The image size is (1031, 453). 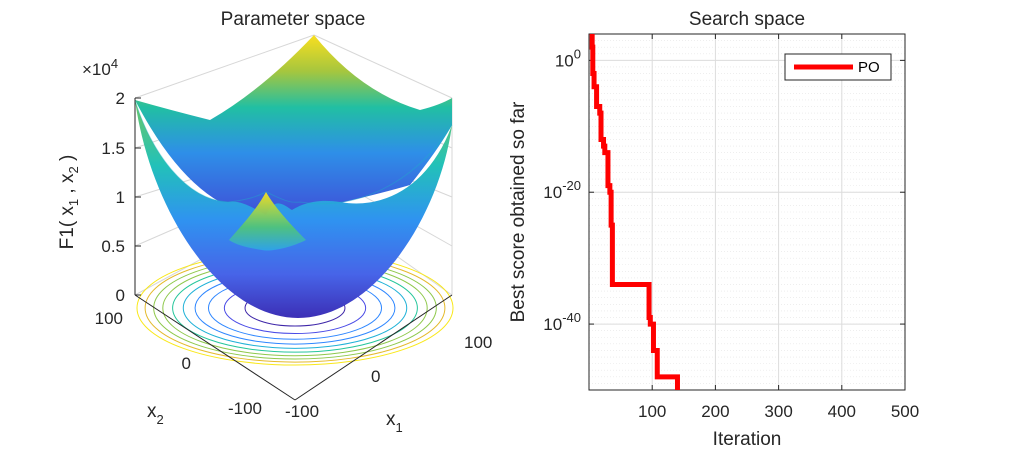 I want to click on x2-axis-label: x2, so click(x=155, y=414).